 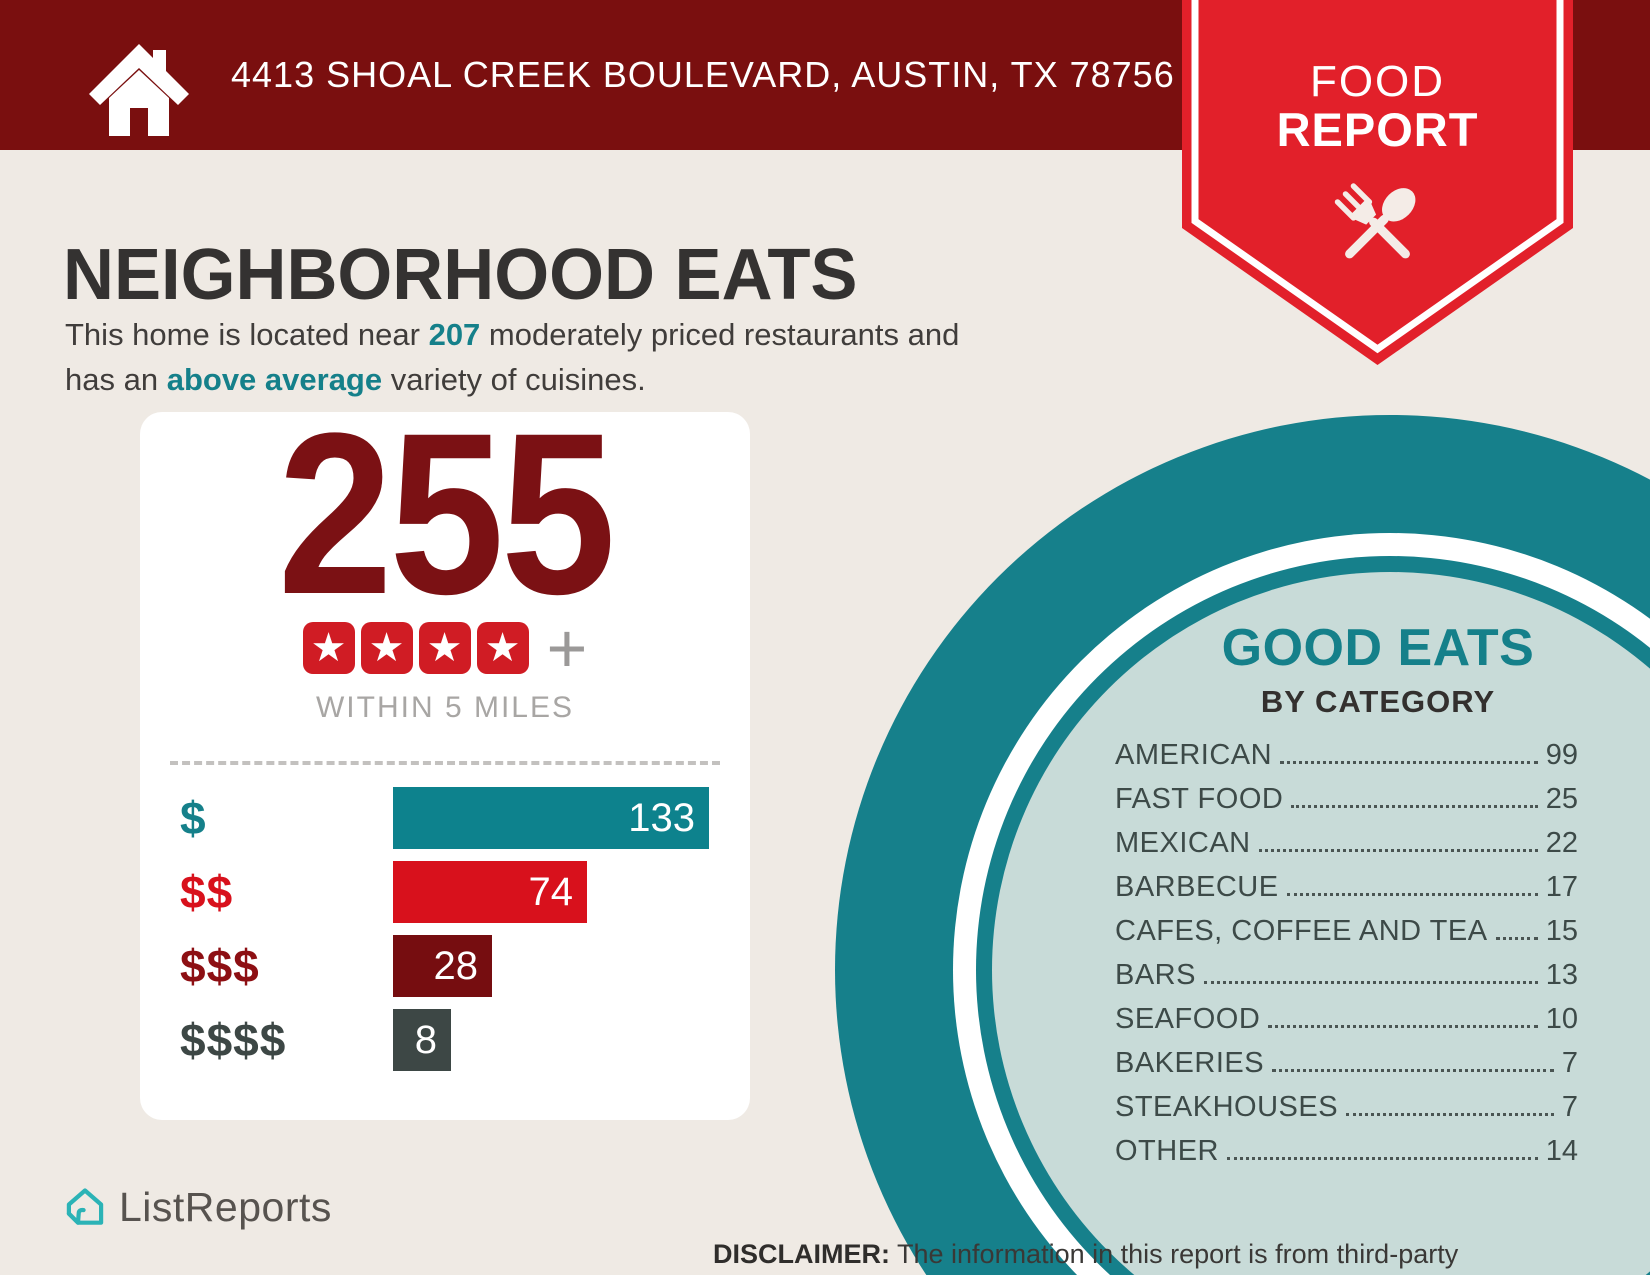 What do you see at coordinates (445, 763) in the screenshot?
I see `dashed-divider` at bounding box center [445, 763].